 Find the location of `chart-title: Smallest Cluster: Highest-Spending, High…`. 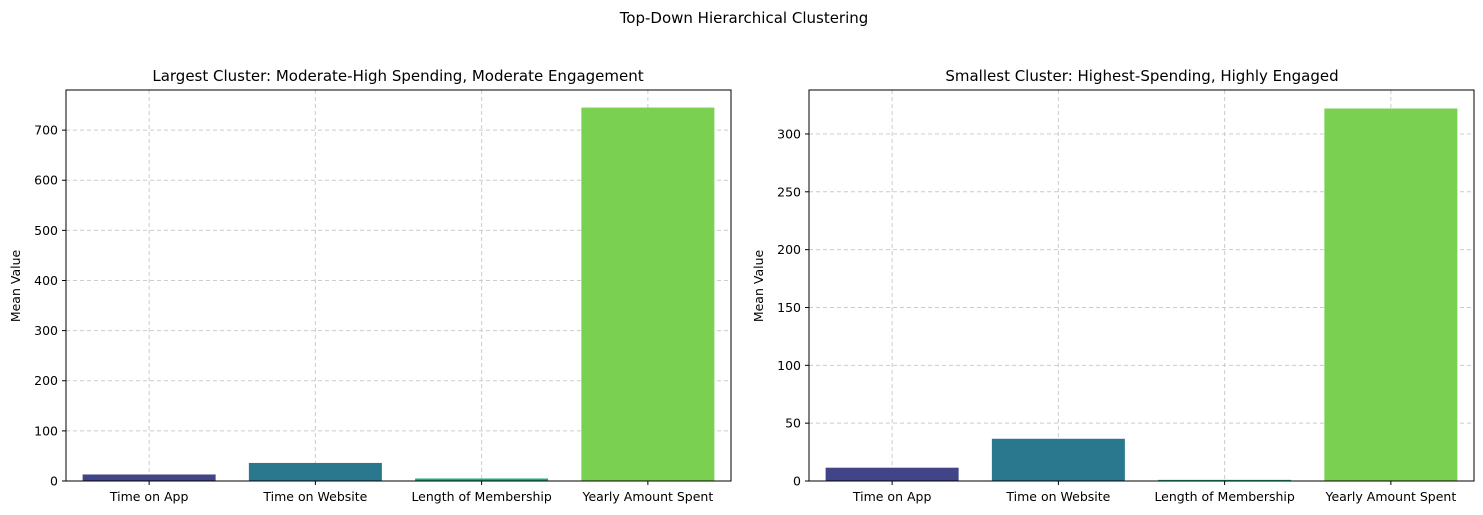

chart-title: Smallest Cluster: Highest-Spending, High… is located at coordinates (1141, 76).